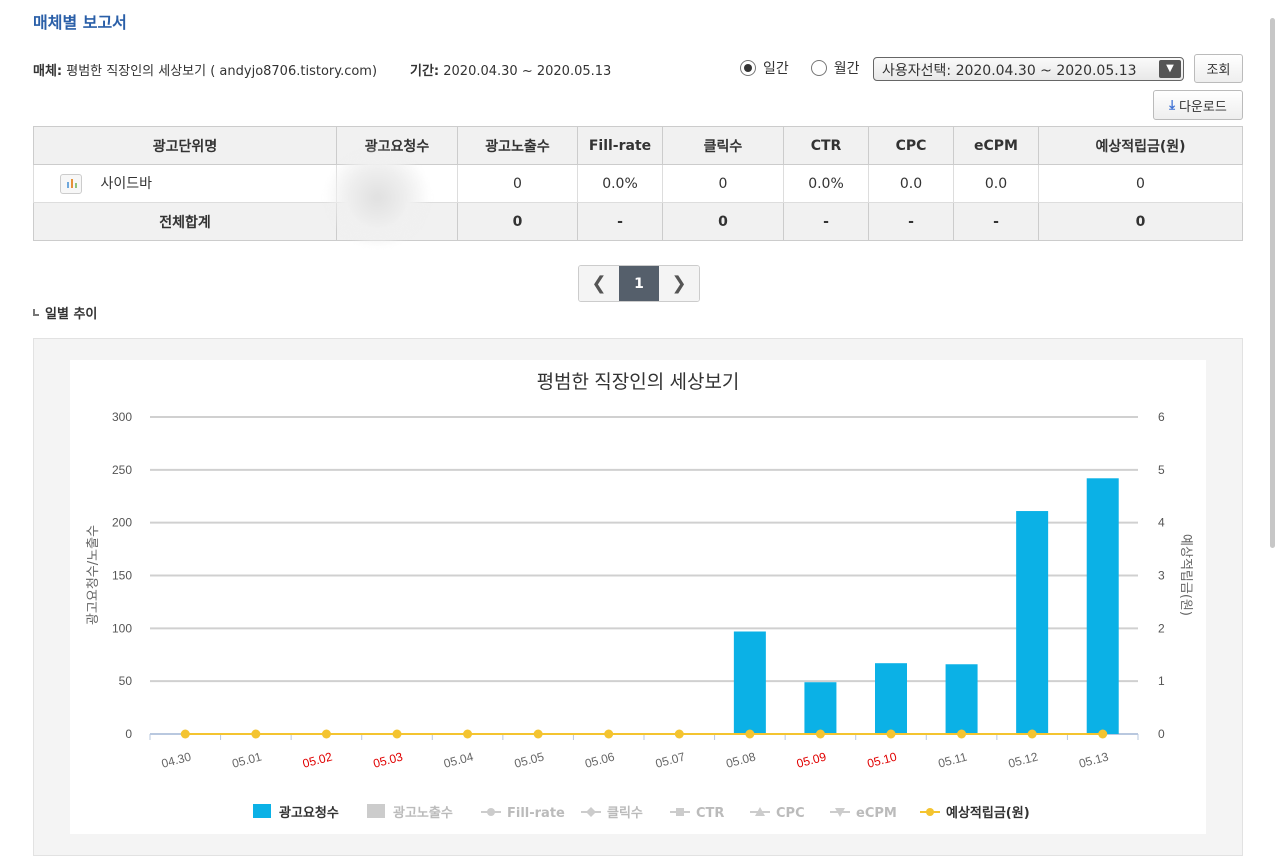  Describe the element at coordinates (1161, 523) in the screenshot. I see `y2-tick-label: 4` at that location.